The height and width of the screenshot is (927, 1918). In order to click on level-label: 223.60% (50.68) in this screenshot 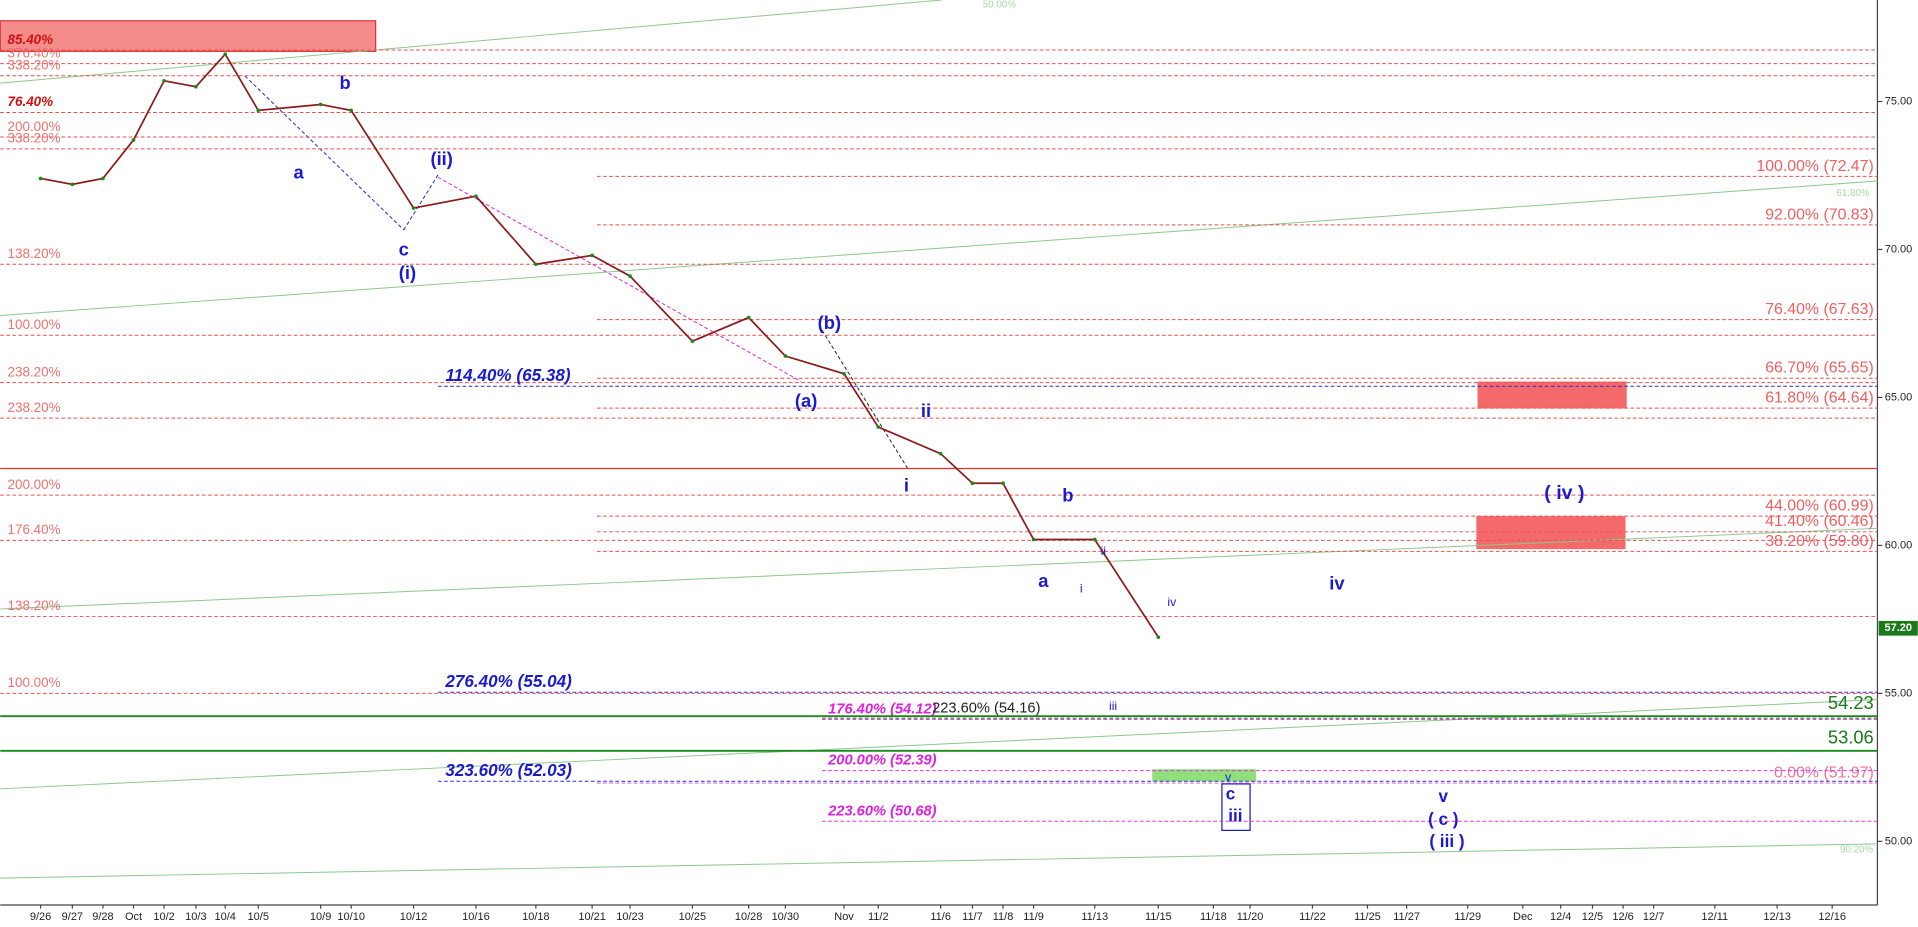, I will do `click(881, 811)`.